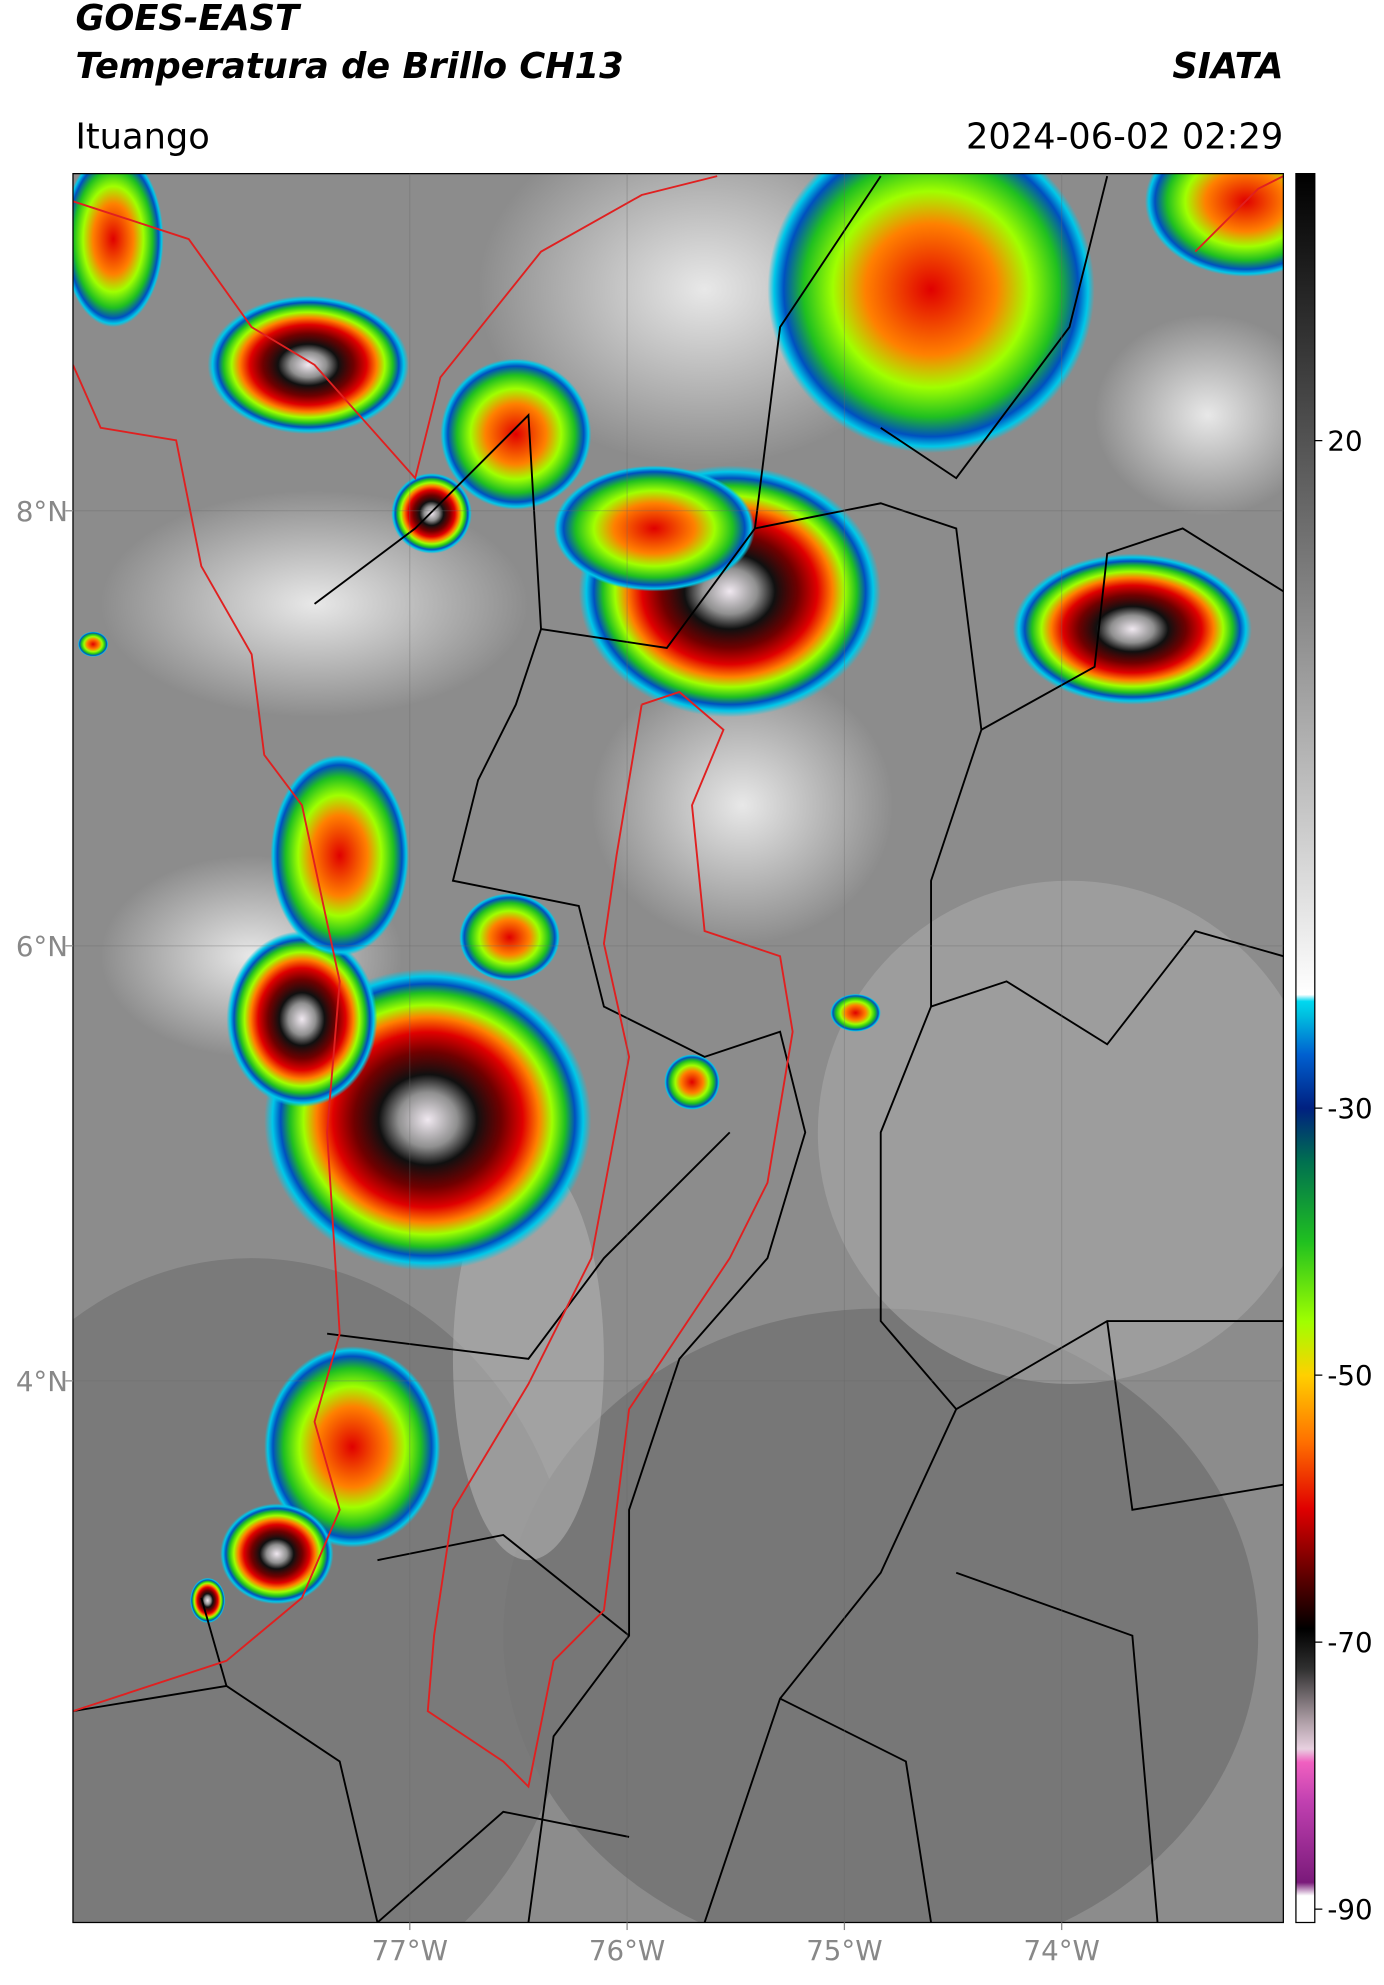 Image resolution: width=1384 pixels, height=1985 pixels. I want to click on agency: SIATA, so click(1227, 66).